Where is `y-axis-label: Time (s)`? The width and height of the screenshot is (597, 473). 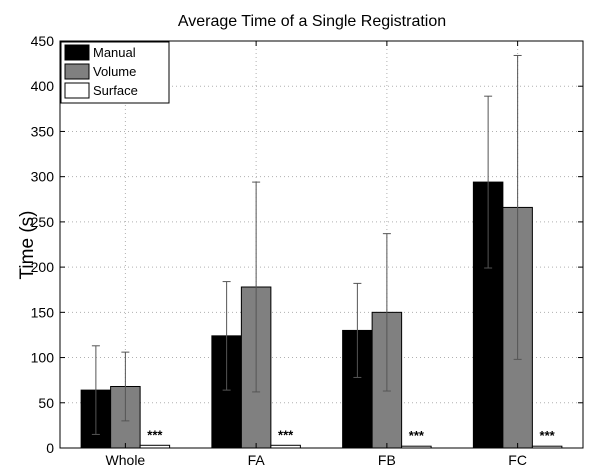 y-axis-label: Time (s) is located at coordinates (27, 245).